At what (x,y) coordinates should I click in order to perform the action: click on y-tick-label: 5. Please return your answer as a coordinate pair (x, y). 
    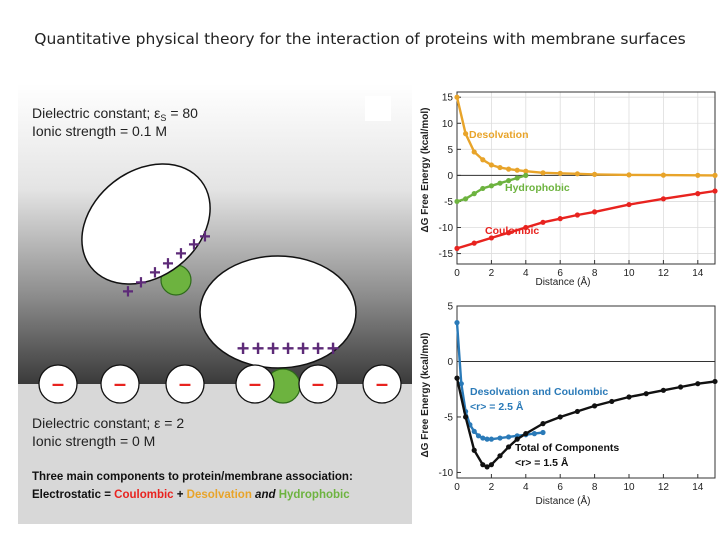
    Looking at the image, I should click on (450, 150).